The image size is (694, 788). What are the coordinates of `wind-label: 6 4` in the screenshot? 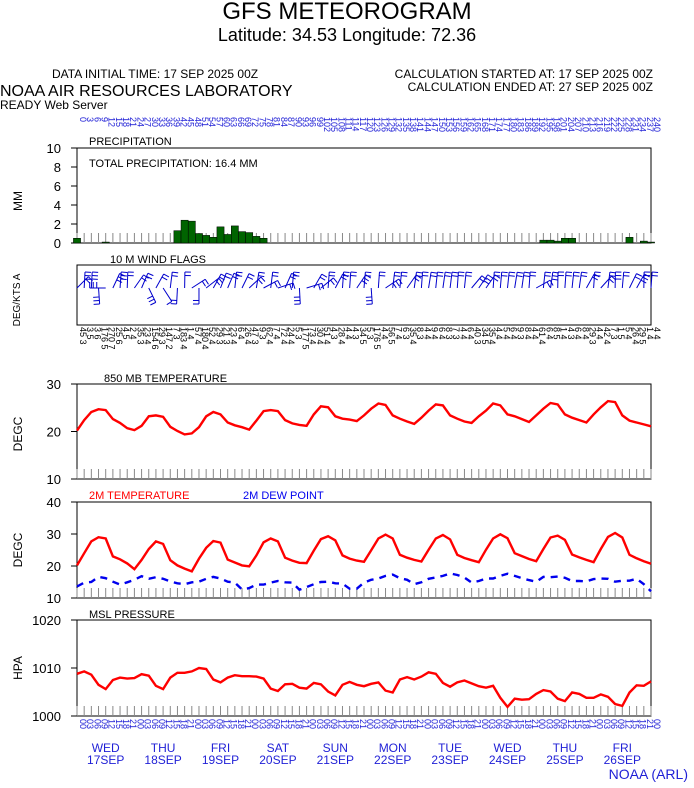 It's located at (470, 333).